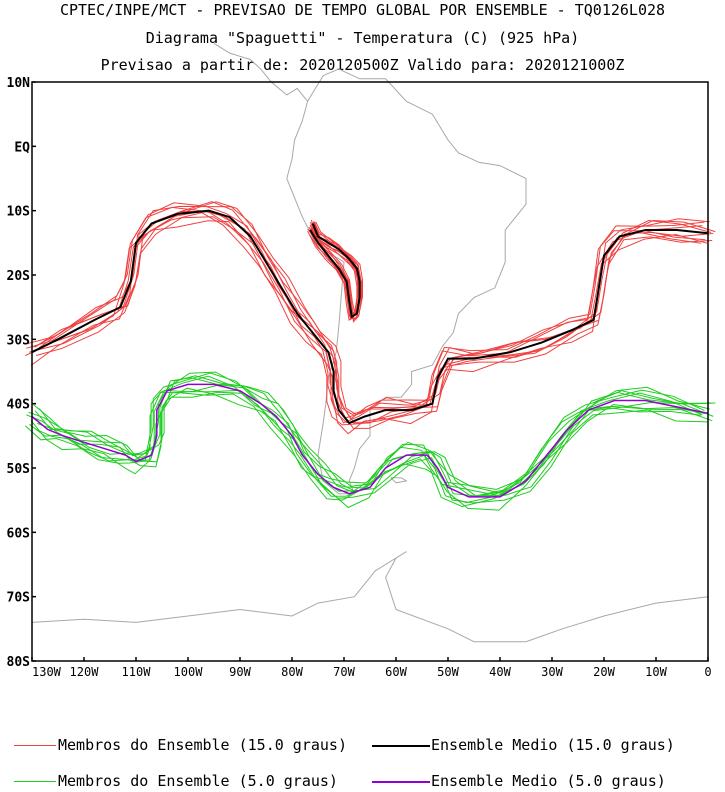 The image size is (725, 792). What do you see at coordinates (85, 672) in the screenshot?
I see `lon-label: 120W` at bounding box center [85, 672].